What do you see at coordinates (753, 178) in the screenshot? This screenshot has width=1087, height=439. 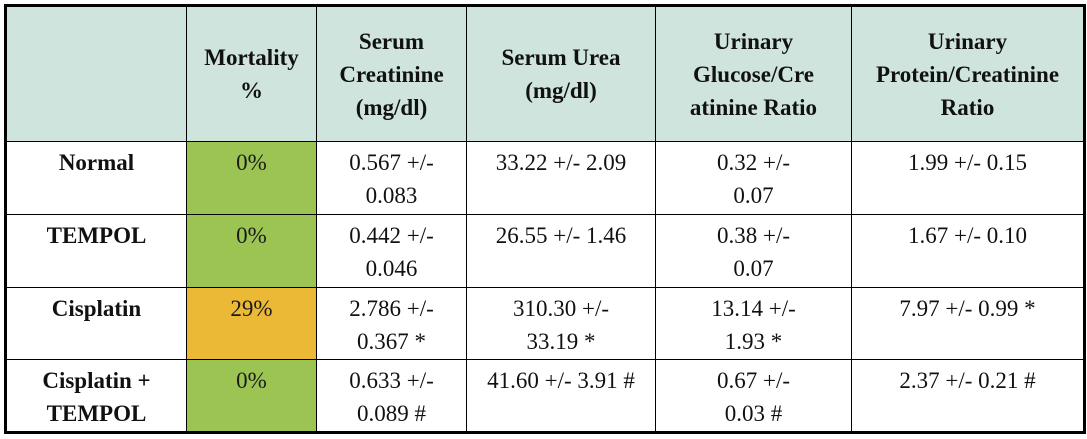 I see `urinary-glucose-ratio-cell: 0.32 +/- 0.07` at bounding box center [753, 178].